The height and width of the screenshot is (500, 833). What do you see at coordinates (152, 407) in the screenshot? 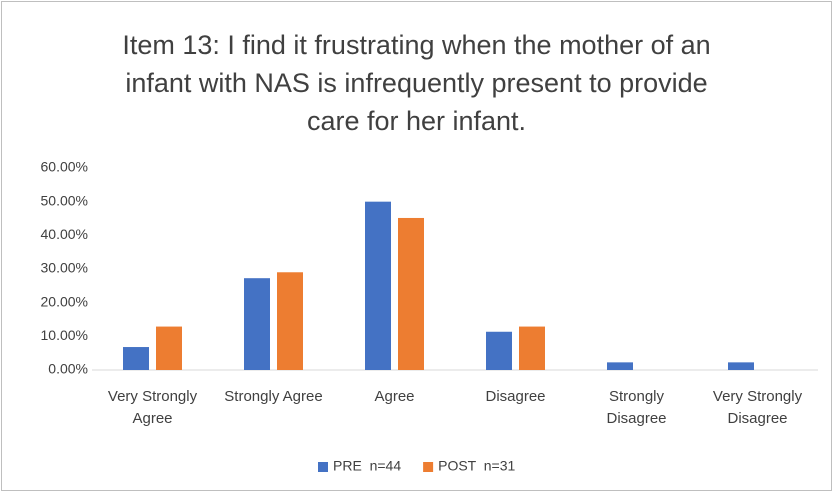
I see `x-tick-label: Very Strongly Agree` at bounding box center [152, 407].